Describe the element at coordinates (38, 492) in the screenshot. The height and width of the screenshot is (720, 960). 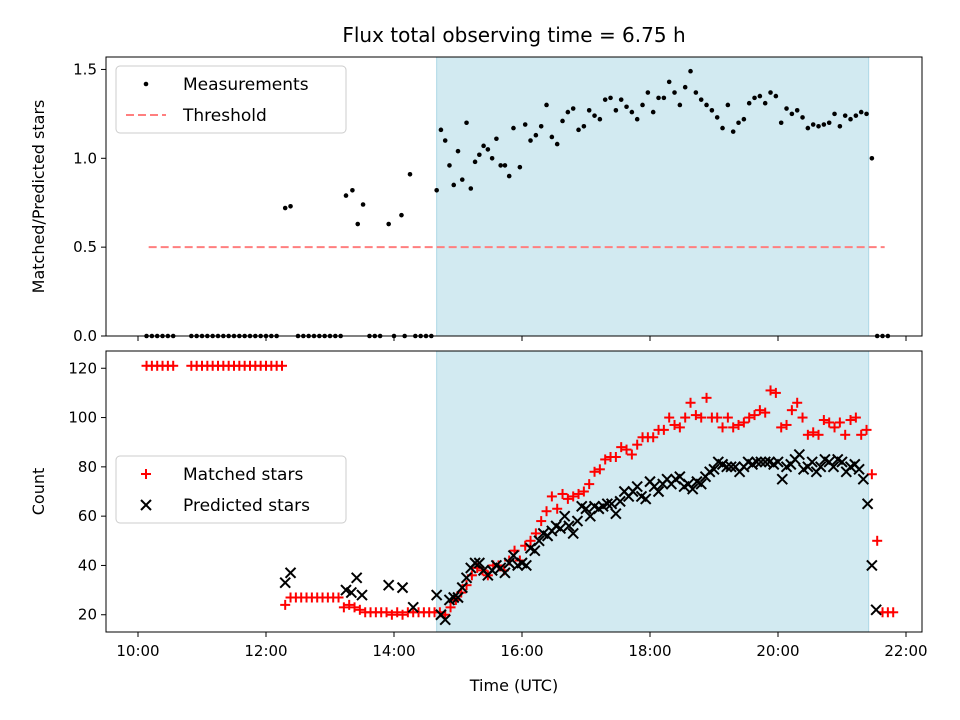
I see `y-axis-label: Count` at that location.